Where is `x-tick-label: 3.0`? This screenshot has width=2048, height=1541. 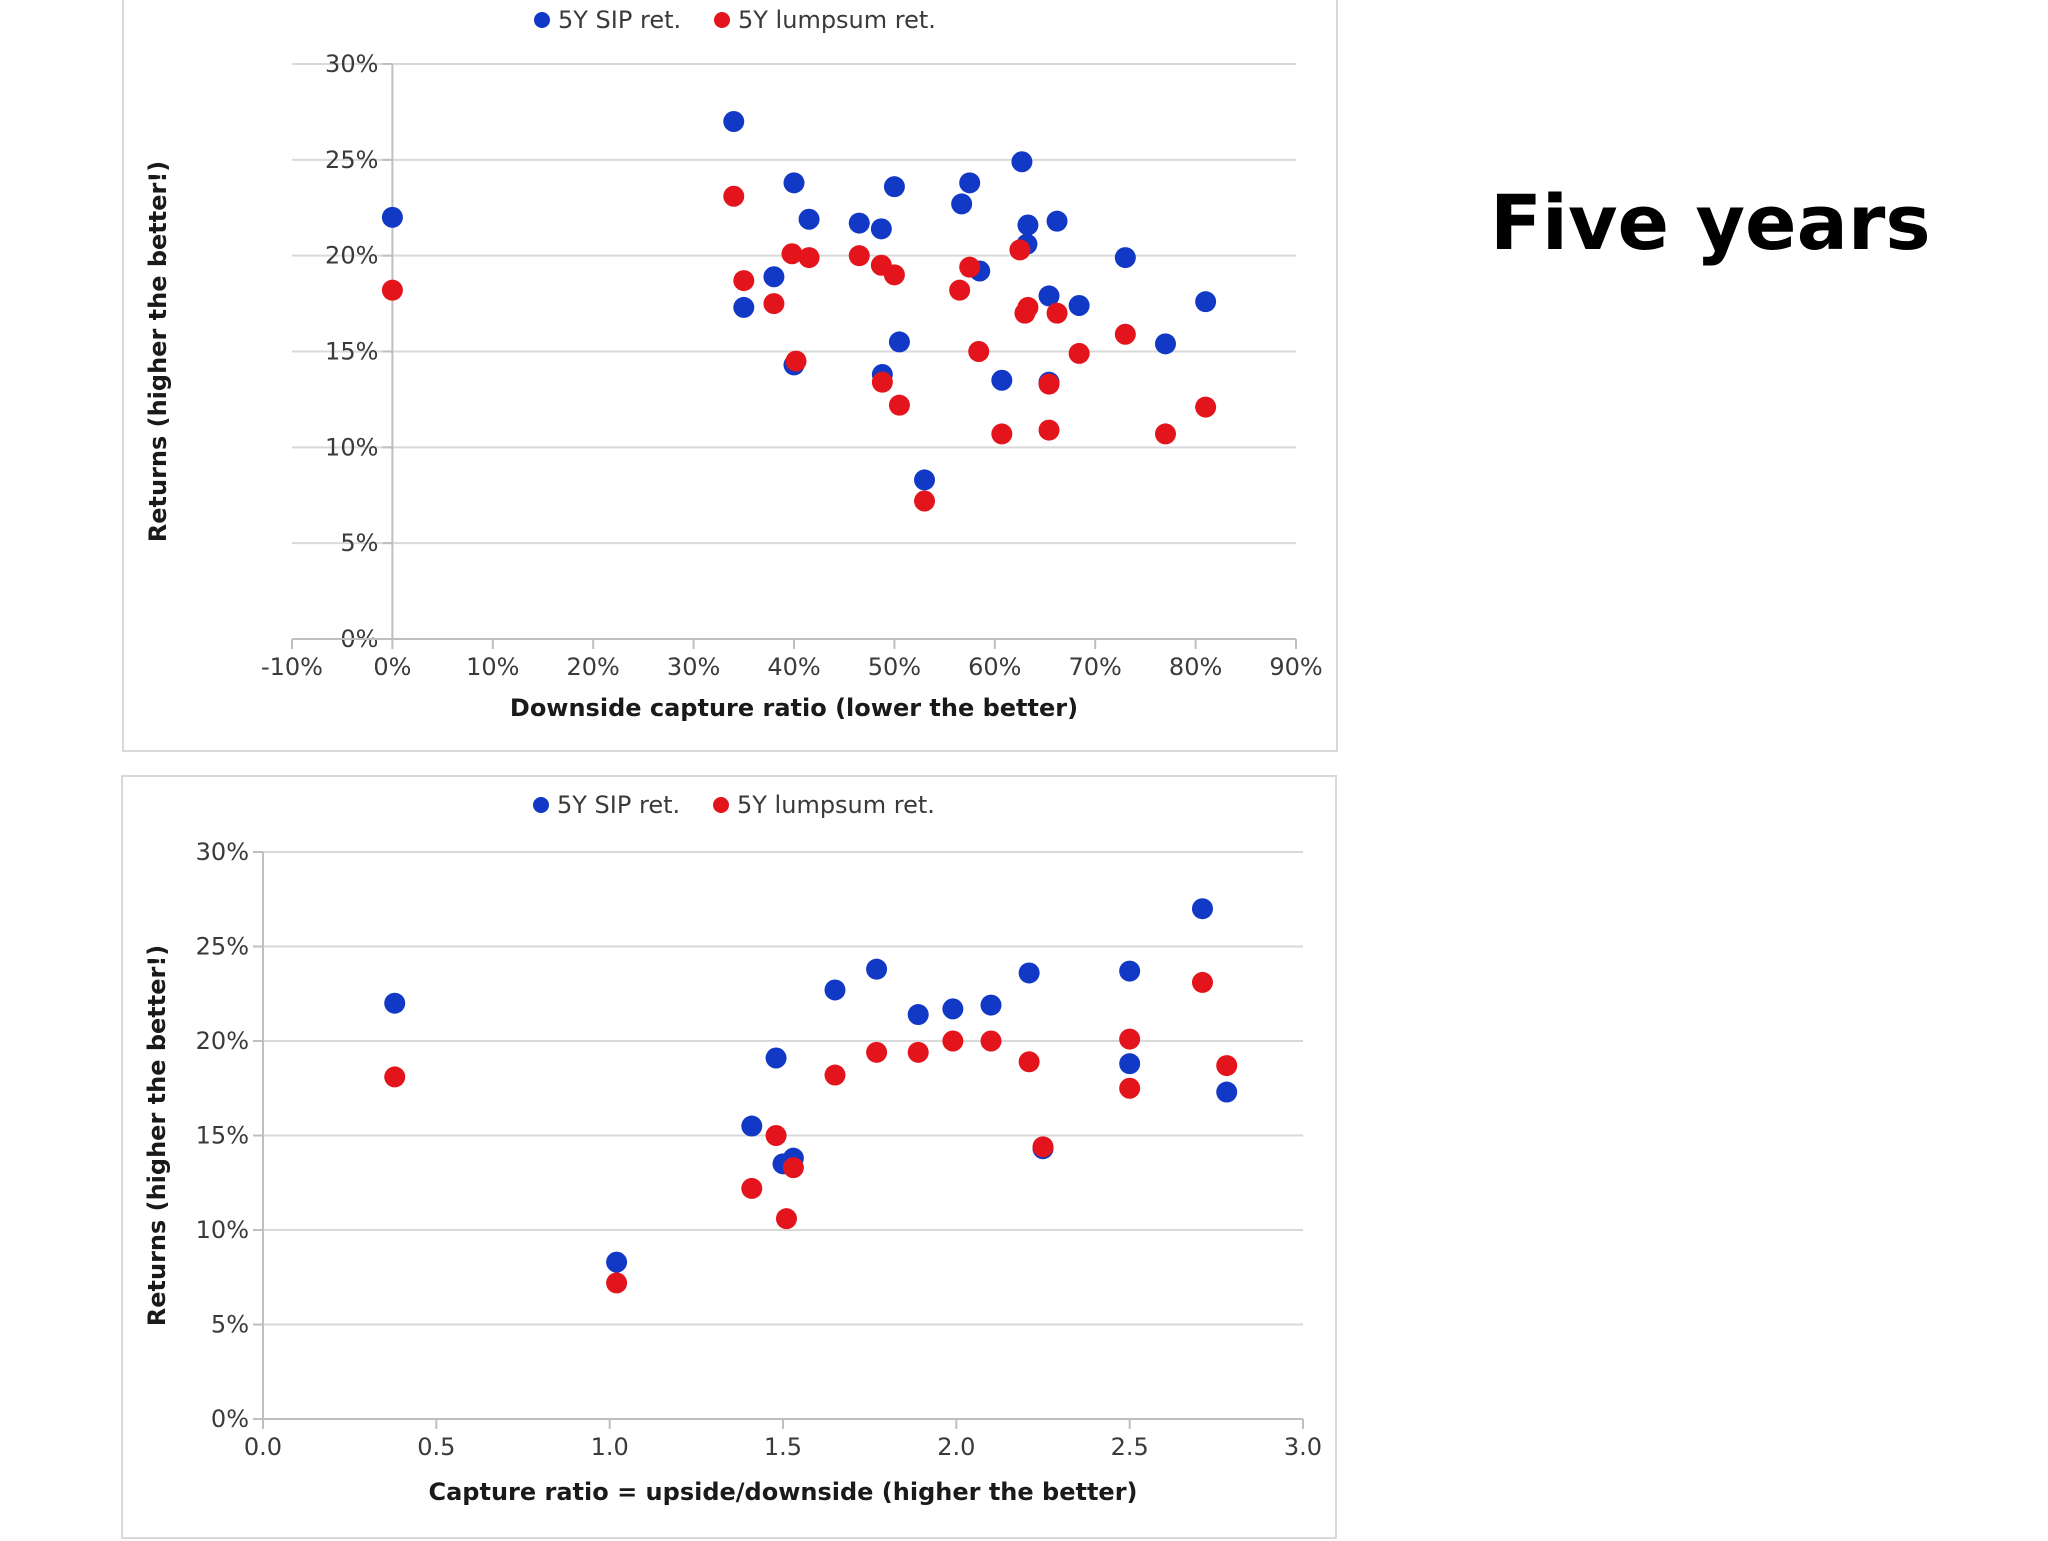
x-tick-label: 3.0 is located at coordinates (1303, 1447).